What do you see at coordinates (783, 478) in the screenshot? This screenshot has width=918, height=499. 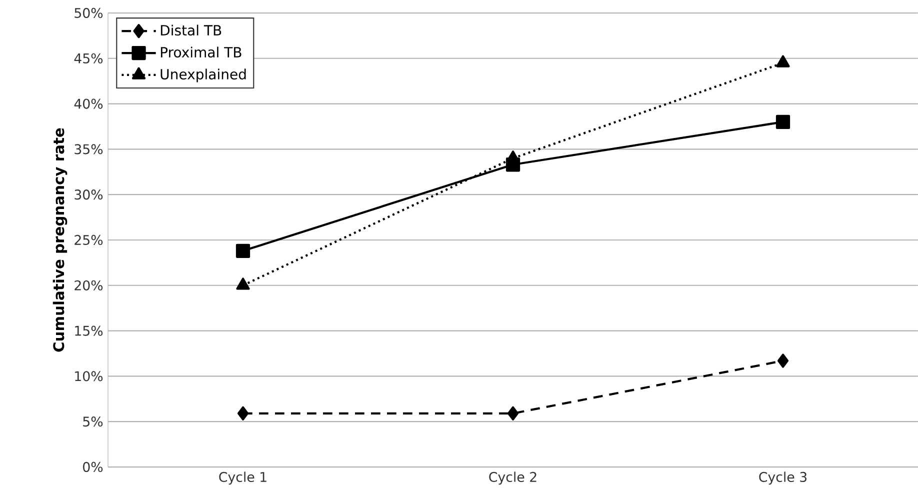 I see `x-tick-label: Cycle 3` at bounding box center [783, 478].